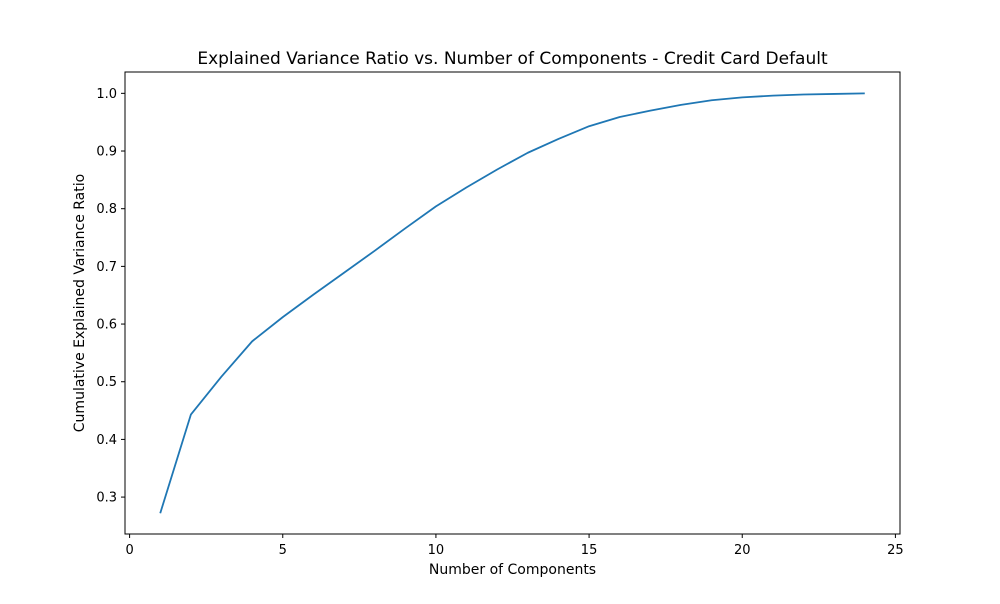  What do you see at coordinates (129, 550) in the screenshot?
I see `x-tick-label: 0` at bounding box center [129, 550].